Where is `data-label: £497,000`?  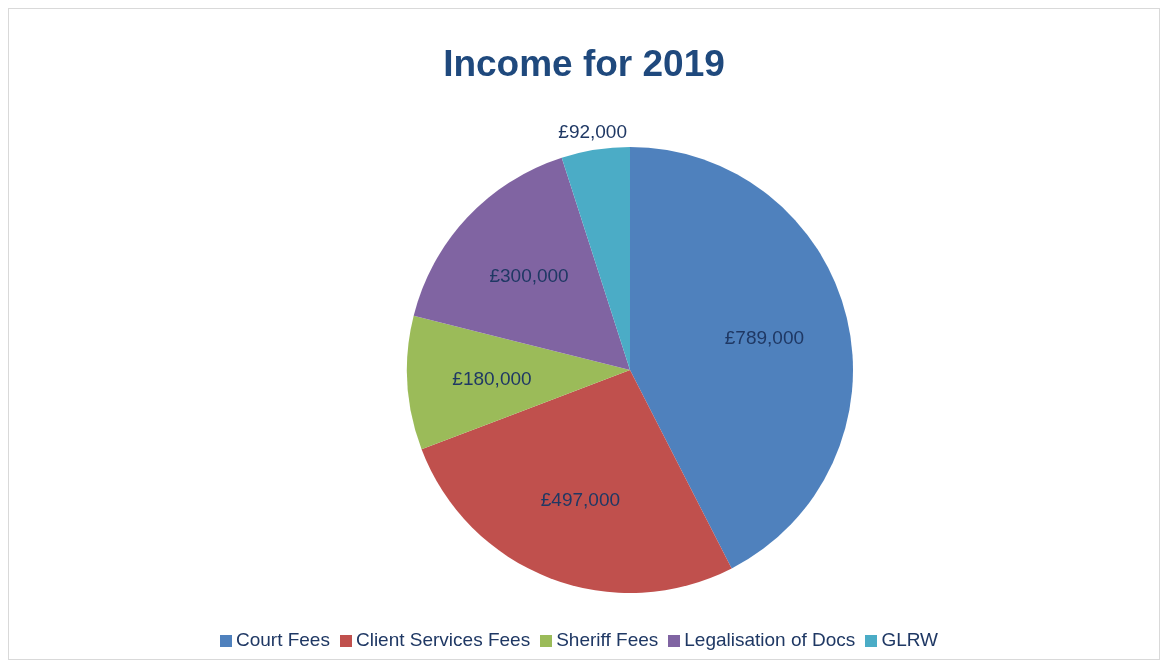 data-label: £497,000 is located at coordinates (580, 499).